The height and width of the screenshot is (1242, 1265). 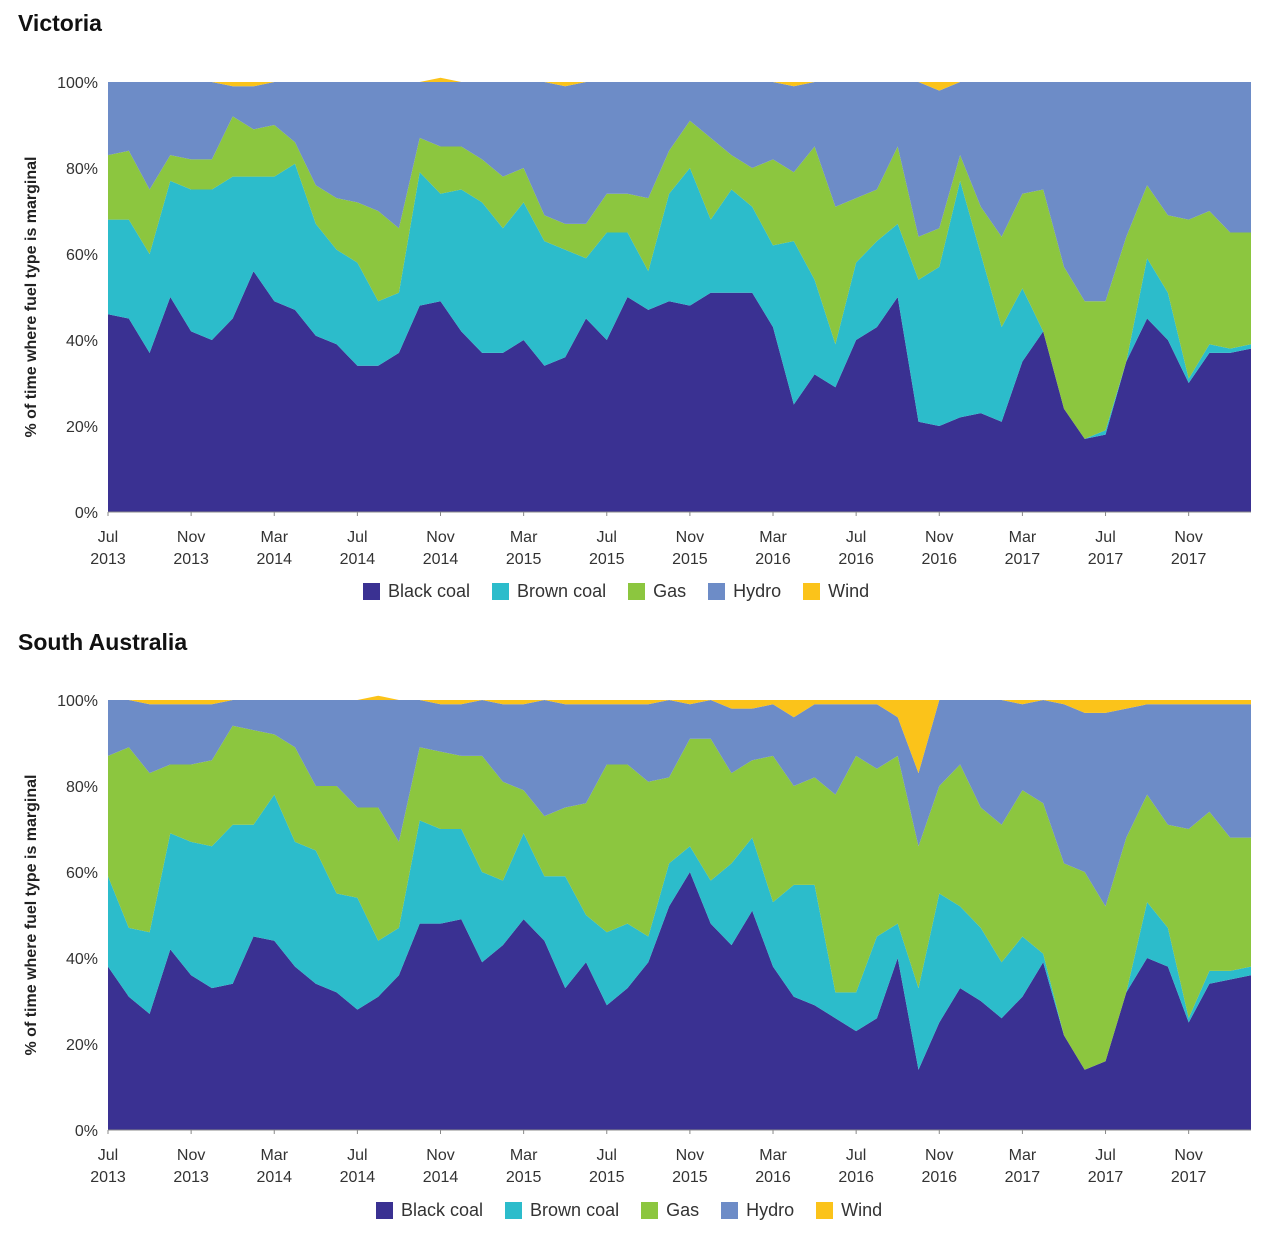 I want to click on chart-title: South Australia, so click(x=103, y=642).